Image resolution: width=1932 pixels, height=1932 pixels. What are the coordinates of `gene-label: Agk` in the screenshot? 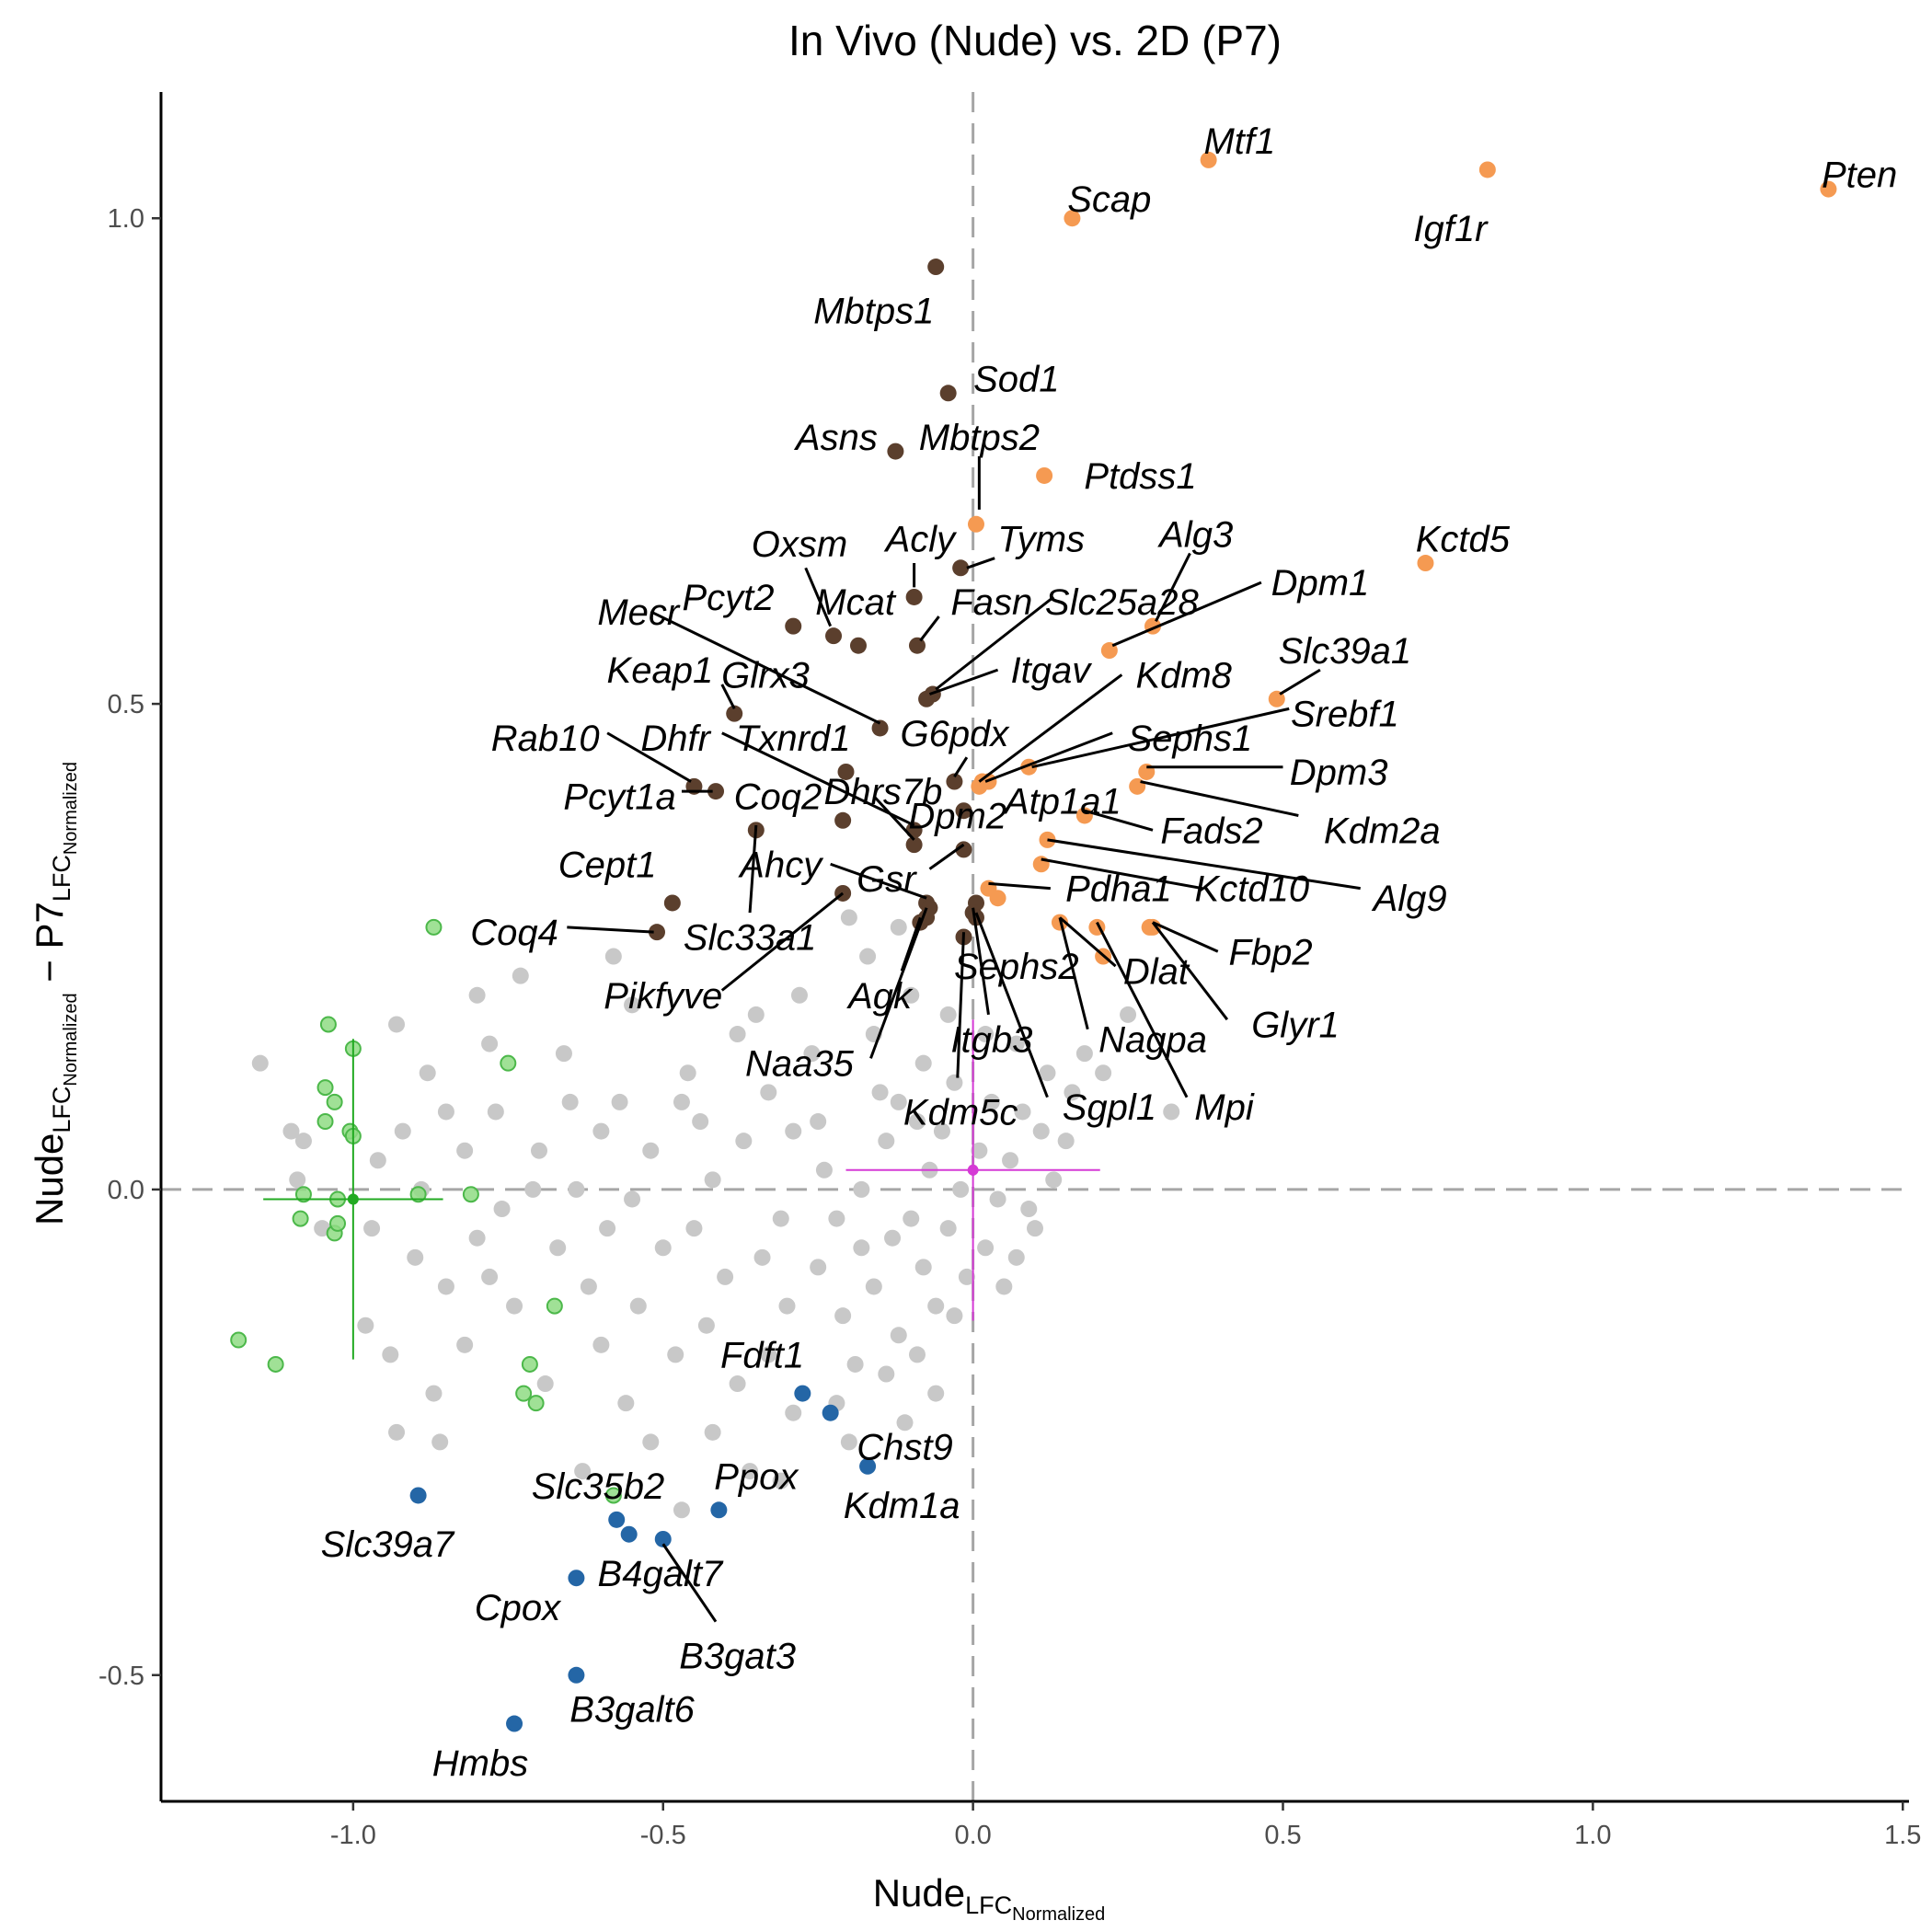 It's located at (880, 997).